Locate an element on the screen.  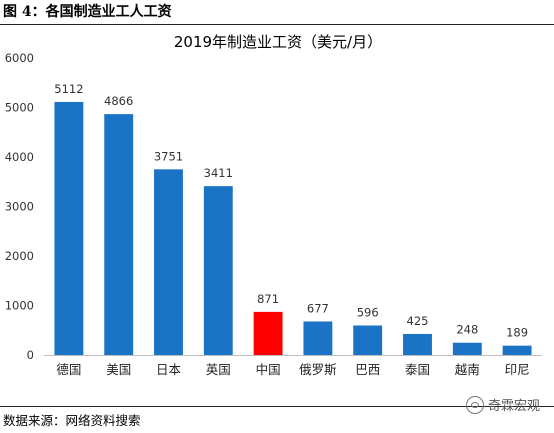
x-tick-label: 美国 is located at coordinates (118, 369).